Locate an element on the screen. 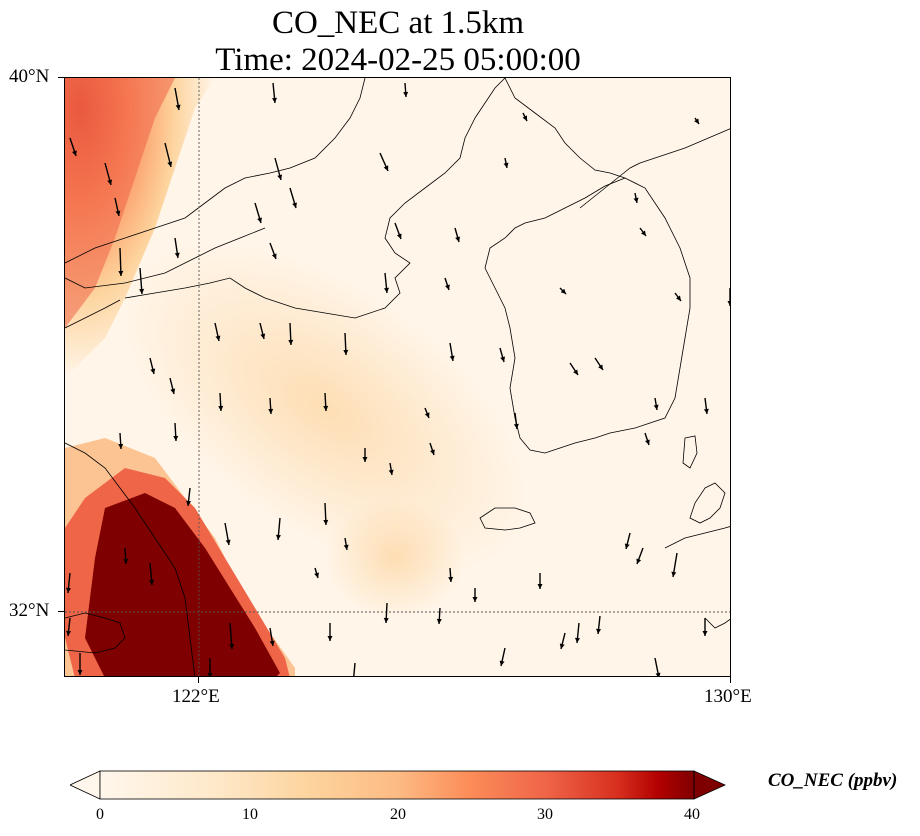  tick-122E is located at coordinates (198, 680).